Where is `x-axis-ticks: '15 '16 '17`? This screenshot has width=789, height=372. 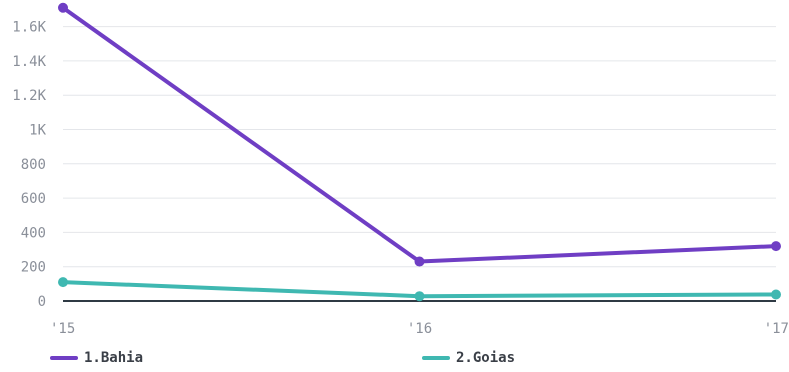 x-axis-ticks: '15 '16 '17 is located at coordinates (419, 329).